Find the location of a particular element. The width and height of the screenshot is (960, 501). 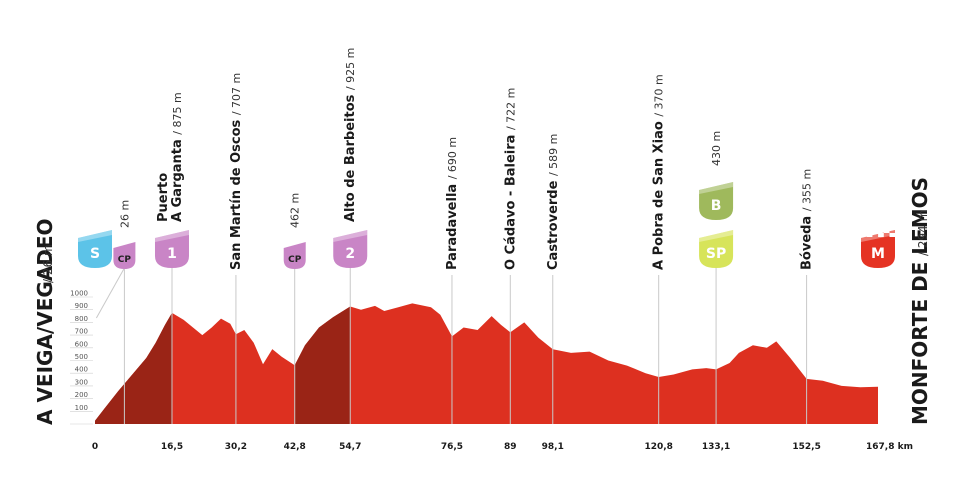

x-tick-label: 120,8 is located at coordinates (658, 447).